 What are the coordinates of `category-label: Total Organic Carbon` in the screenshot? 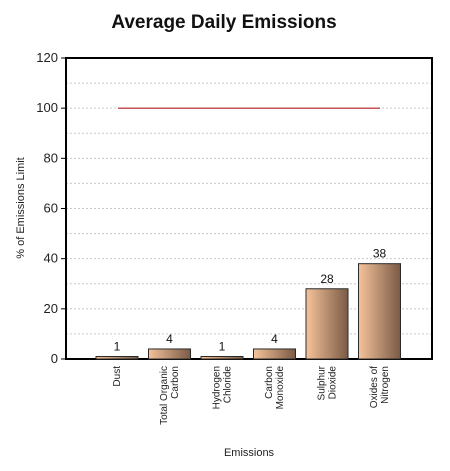 It's located at (170, 395).